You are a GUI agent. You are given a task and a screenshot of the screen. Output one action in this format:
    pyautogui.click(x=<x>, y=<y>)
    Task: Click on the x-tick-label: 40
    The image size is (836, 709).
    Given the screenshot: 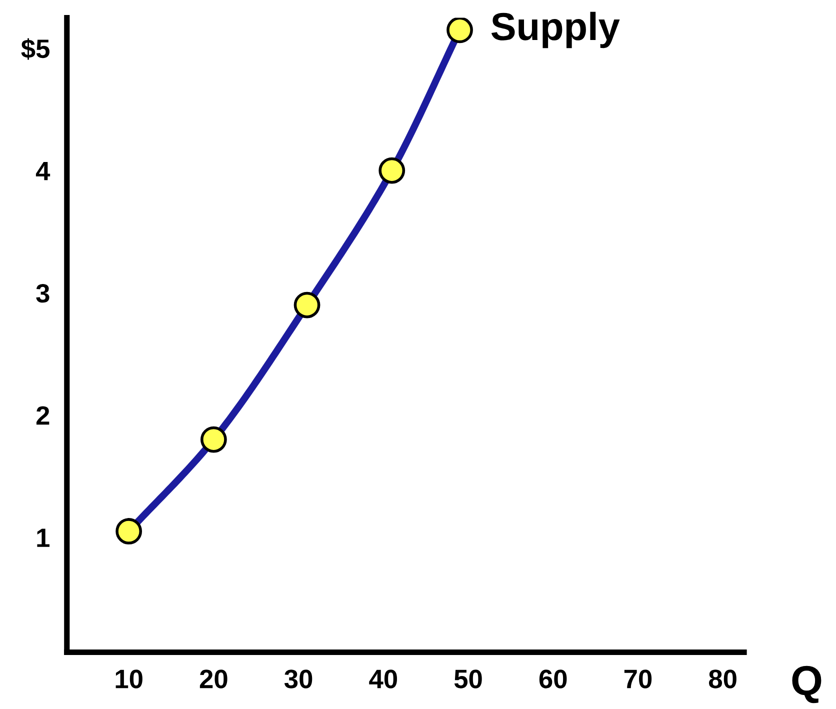 What is the action you would take?
    pyautogui.click(x=383, y=679)
    